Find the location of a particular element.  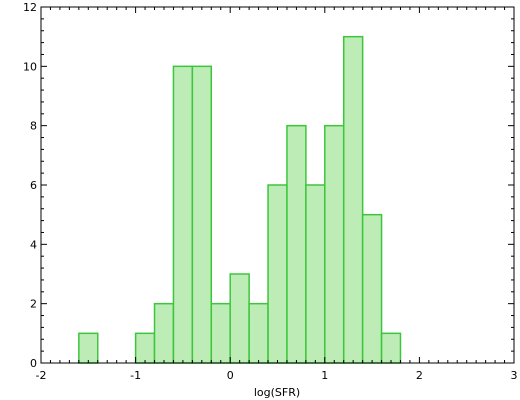

x-tick-label: 1 is located at coordinates (324, 375).